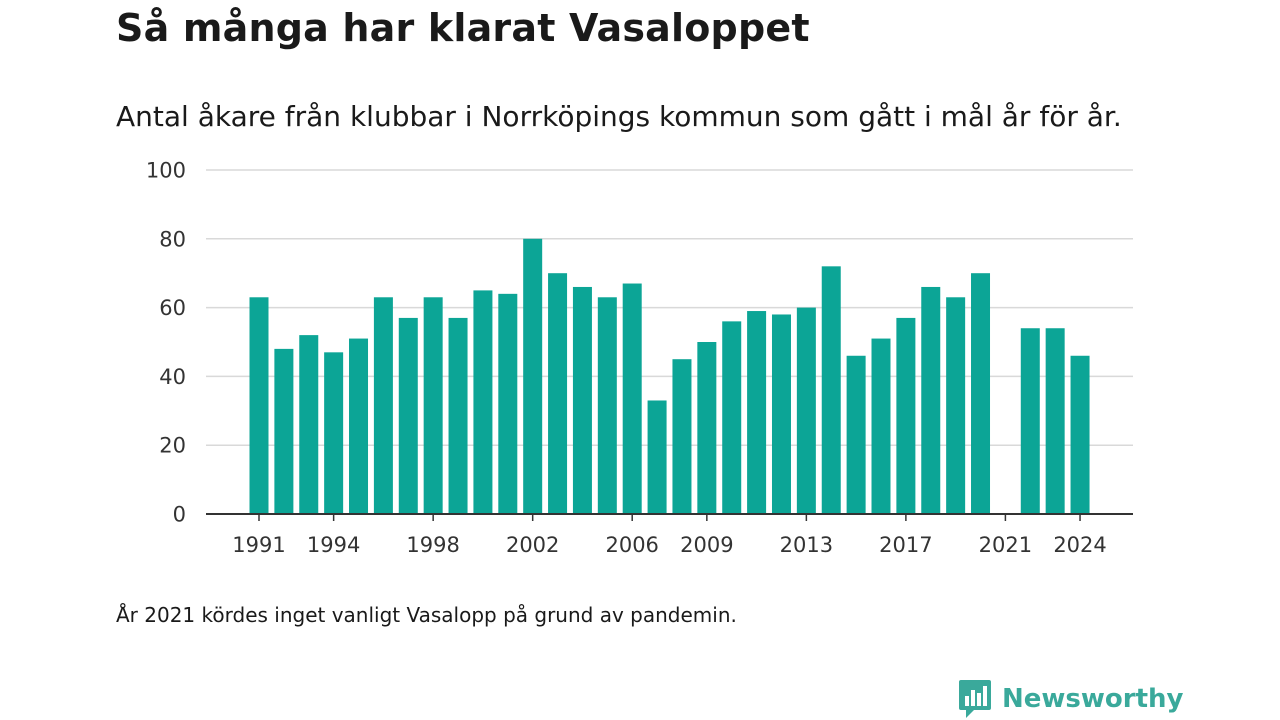 The image size is (1280, 720). What do you see at coordinates (981, 393) in the screenshot?
I see `bar-2020` at bounding box center [981, 393].